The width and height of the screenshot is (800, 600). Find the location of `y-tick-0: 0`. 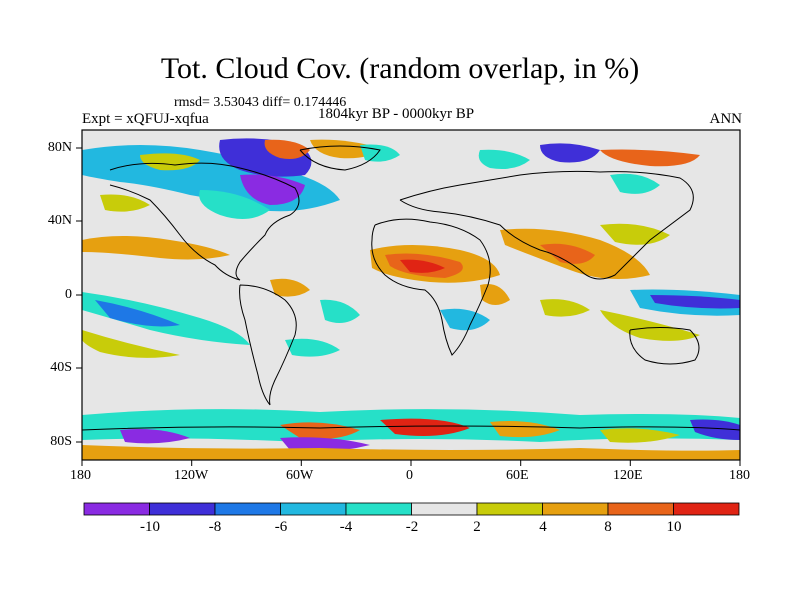

y-tick-0: 0 is located at coordinates (68, 294).